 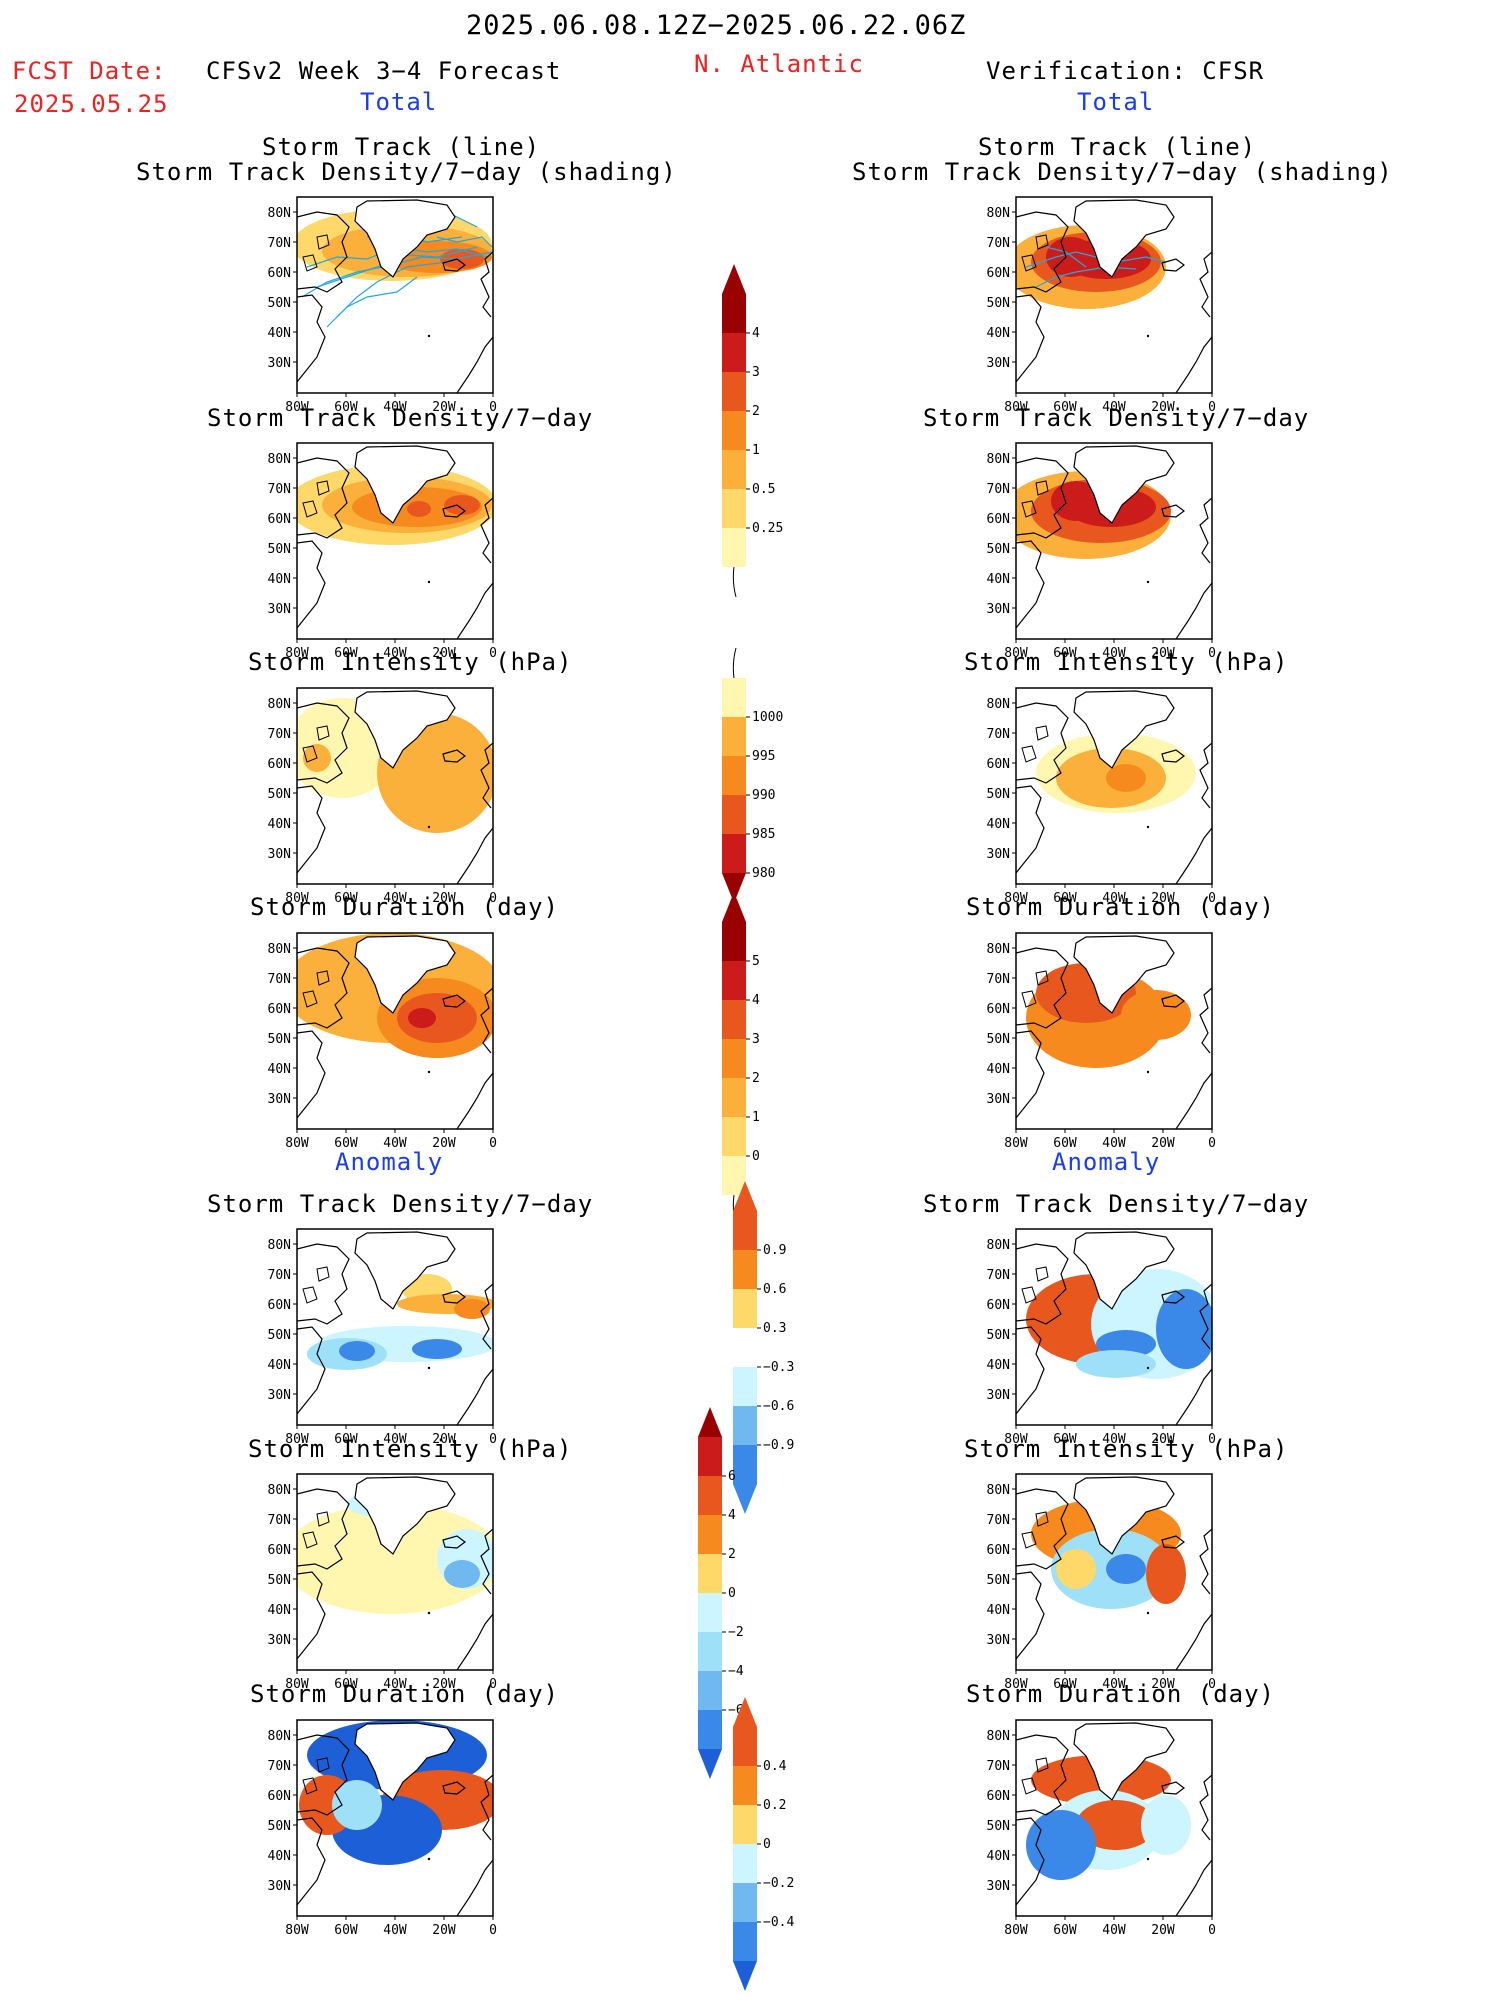 I want to click on title-density-left: Storm Track Density/7−day, so click(x=400, y=418).